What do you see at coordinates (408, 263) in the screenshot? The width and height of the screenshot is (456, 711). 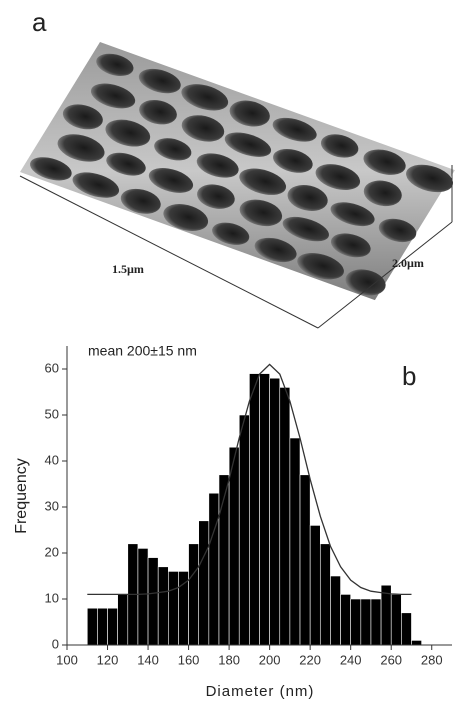 I see `y-dimension: 2.0µm` at bounding box center [408, 263].